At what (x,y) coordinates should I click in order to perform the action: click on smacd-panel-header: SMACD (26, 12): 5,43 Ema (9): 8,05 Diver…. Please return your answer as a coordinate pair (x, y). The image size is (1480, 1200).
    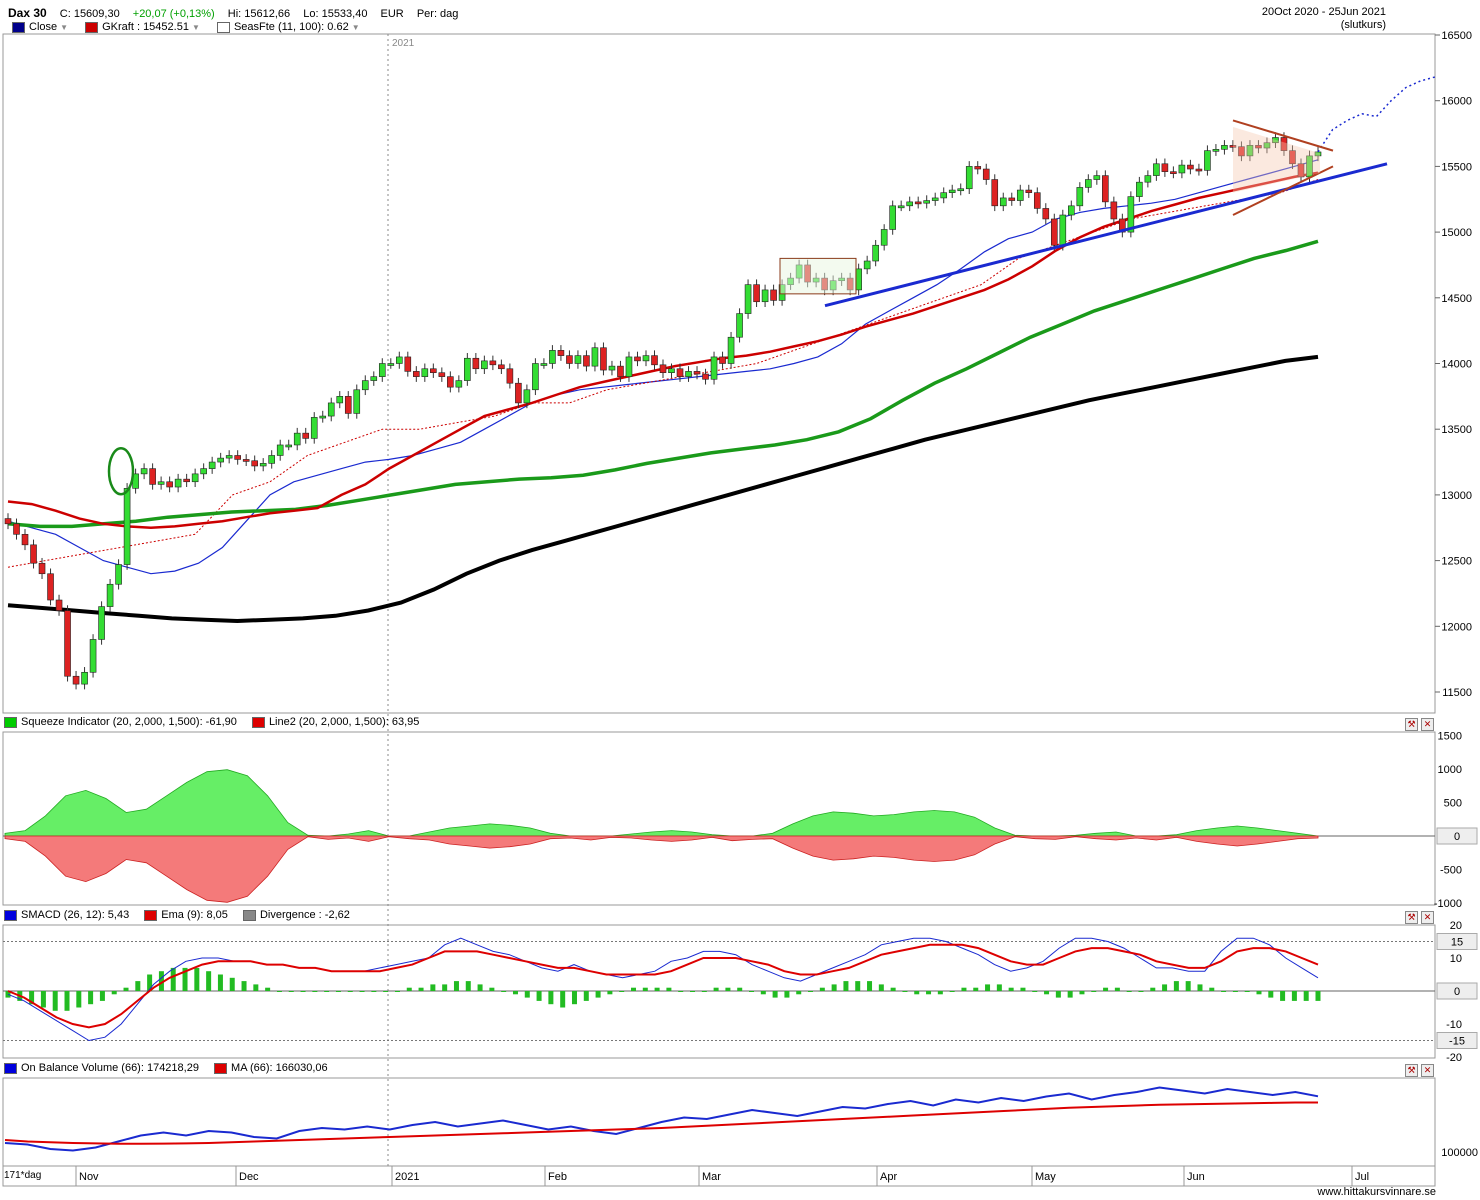
    Looking at the image, I should click on (719, 917).